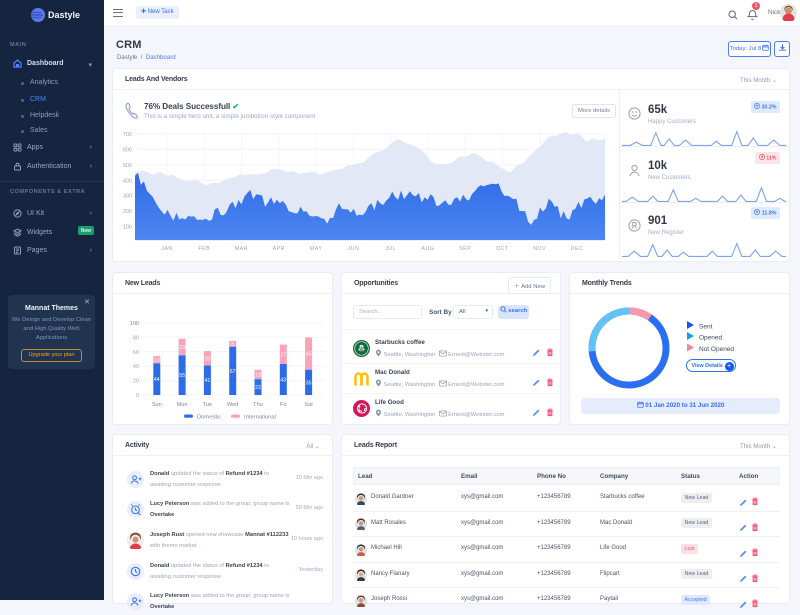 The image size is (800, 615). What do you see at coordinates (283, 355) in the screenshot?
I see `svg-text: 27` at bounding box center [283, 355].